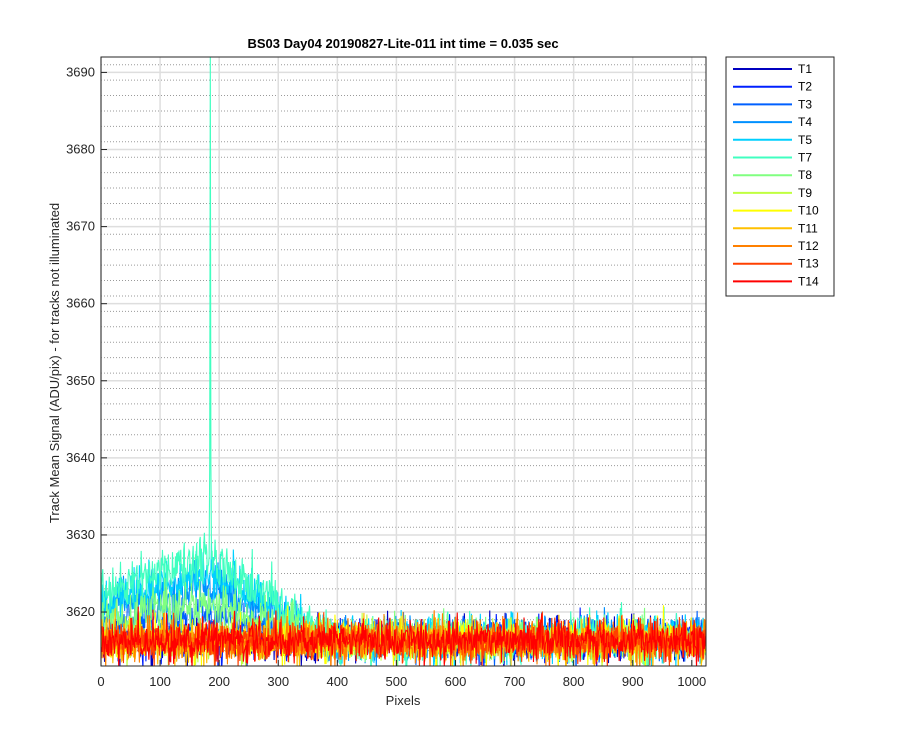 The width and height of the screenshot is (900, 750). I want to click on y-tick-label: 3690, so click(80, 71).